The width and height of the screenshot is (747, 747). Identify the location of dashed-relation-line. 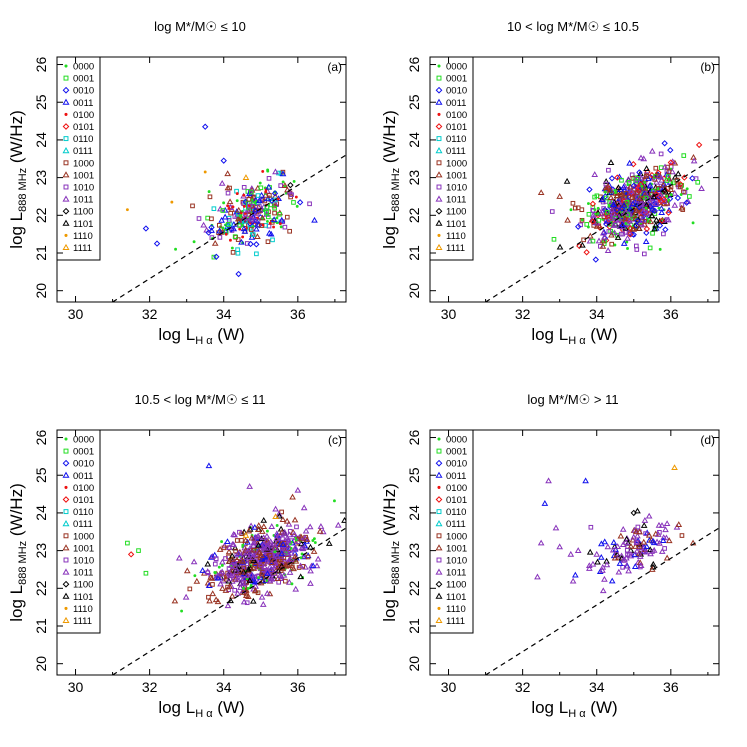
(602, 228).